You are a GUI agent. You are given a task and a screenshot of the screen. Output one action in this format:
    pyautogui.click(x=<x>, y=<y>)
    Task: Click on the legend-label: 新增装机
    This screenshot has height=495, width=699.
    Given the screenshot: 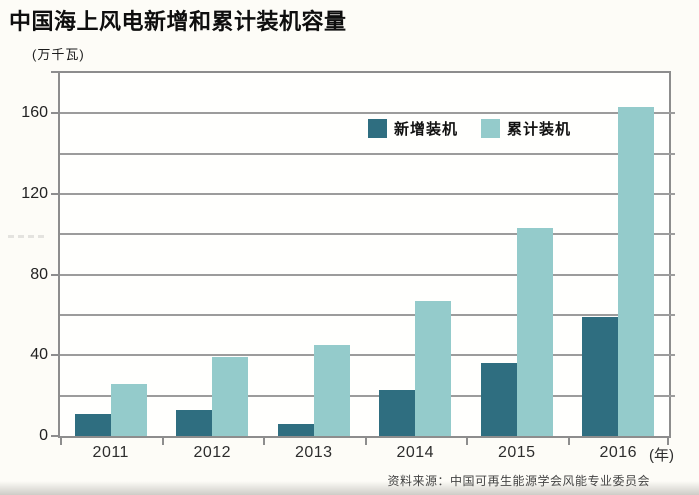 What is the action you would take?
    pyautogui.click(x=426, y=129)
    